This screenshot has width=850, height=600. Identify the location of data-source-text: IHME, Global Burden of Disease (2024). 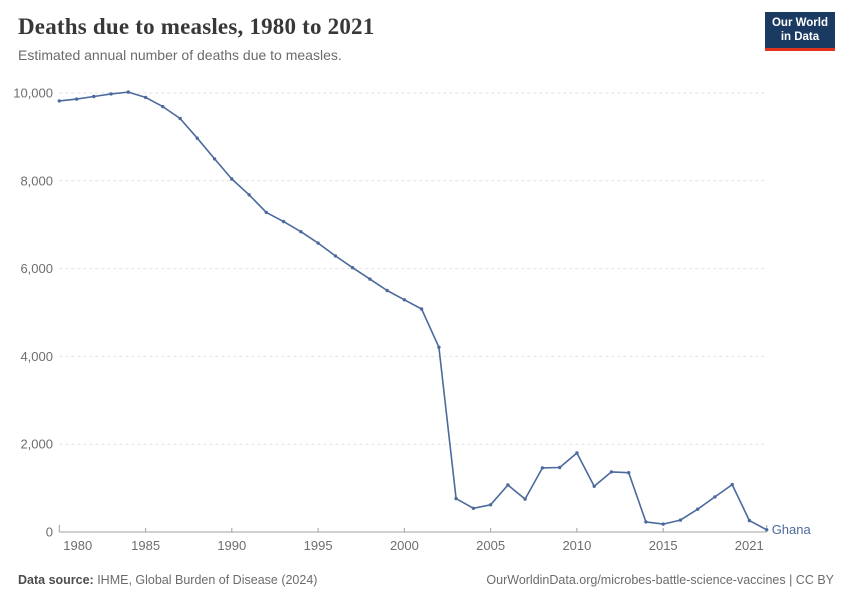
(205, 580).